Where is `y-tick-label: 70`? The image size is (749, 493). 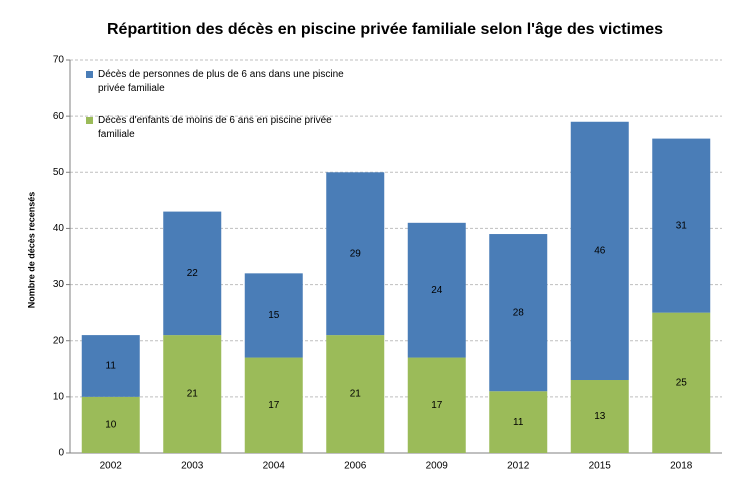 y-tick-label: 70 is located at coordinates (59, 60).